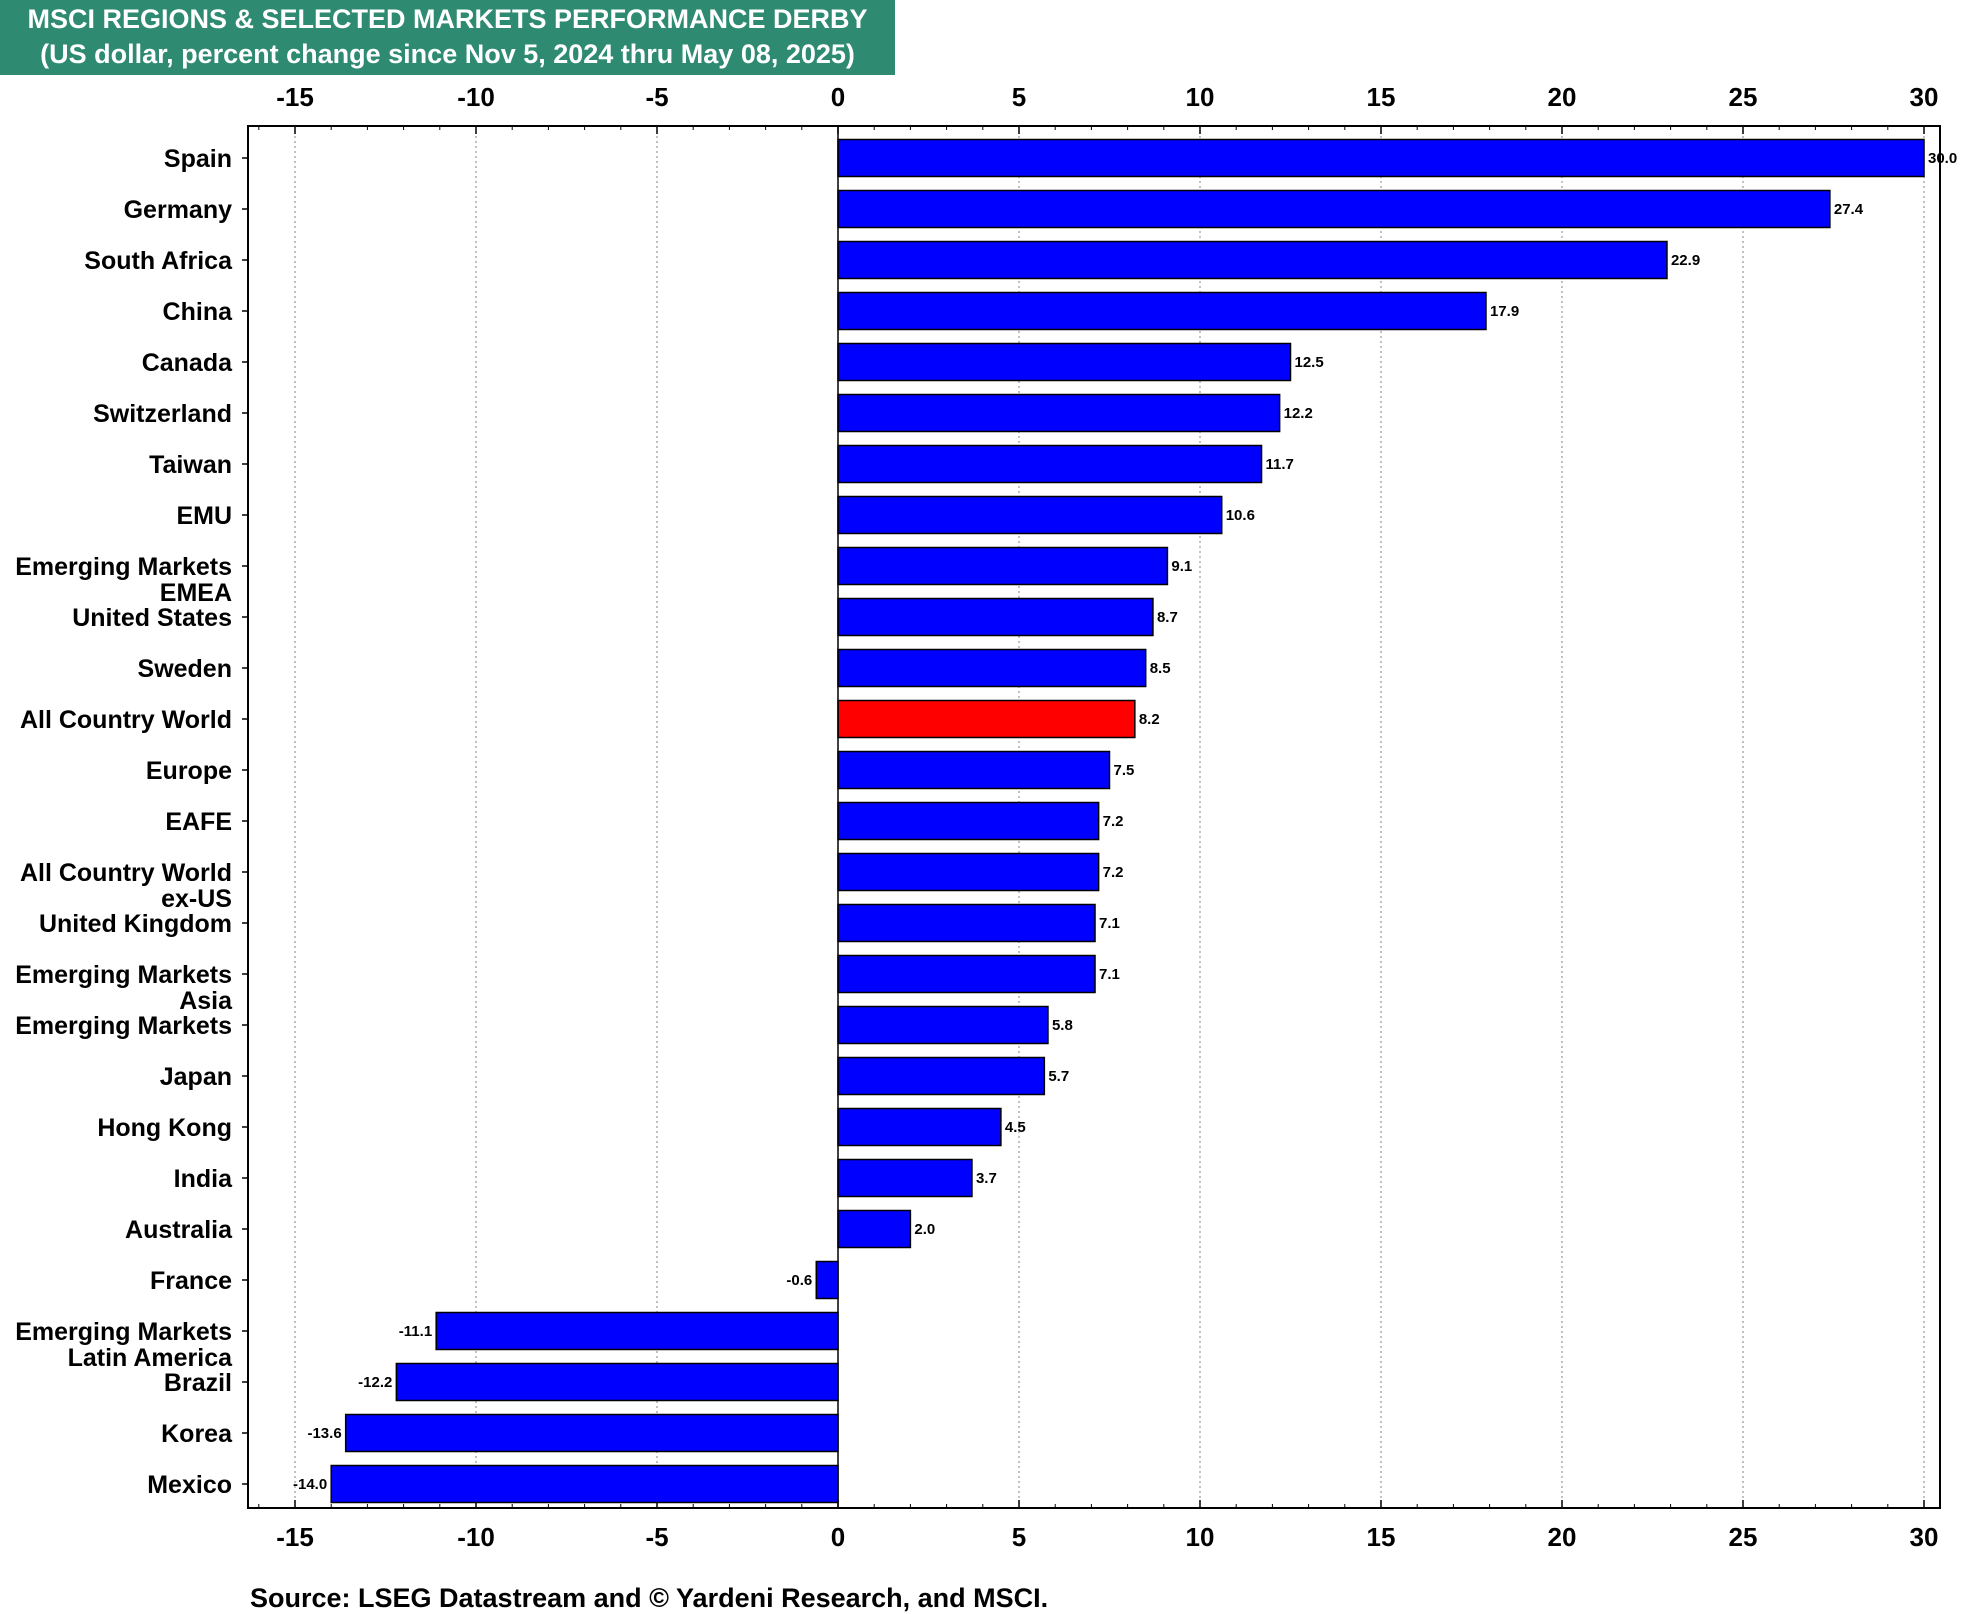  Describe the element at coordinates (1562, 97) in the screenshot. I see `x-tick-label-top: 20` at that location.